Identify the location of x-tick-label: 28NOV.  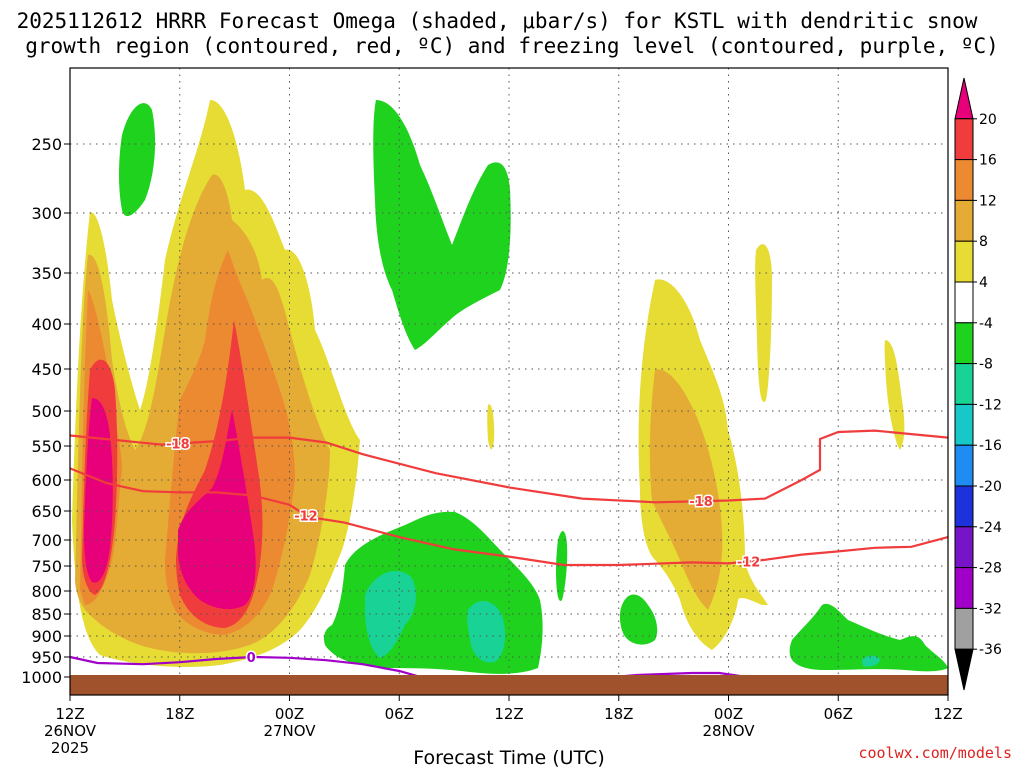
(728, 731).